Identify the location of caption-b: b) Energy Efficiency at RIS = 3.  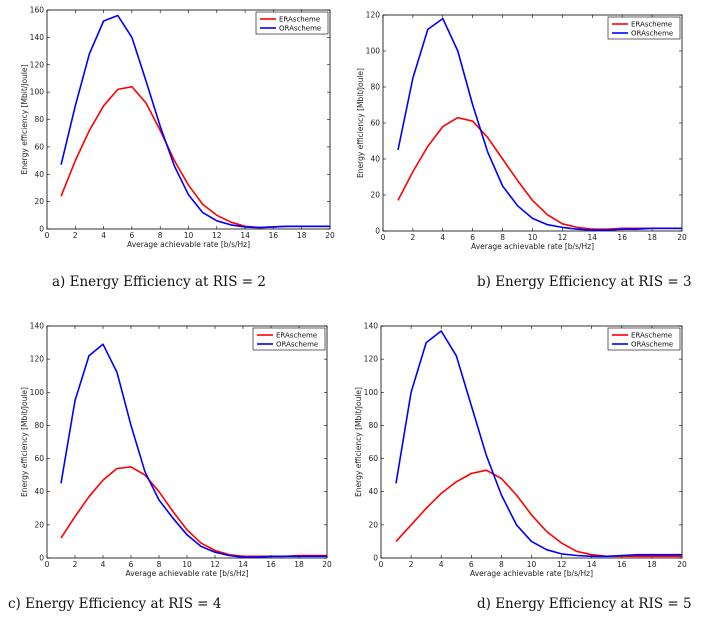
(584, 282).